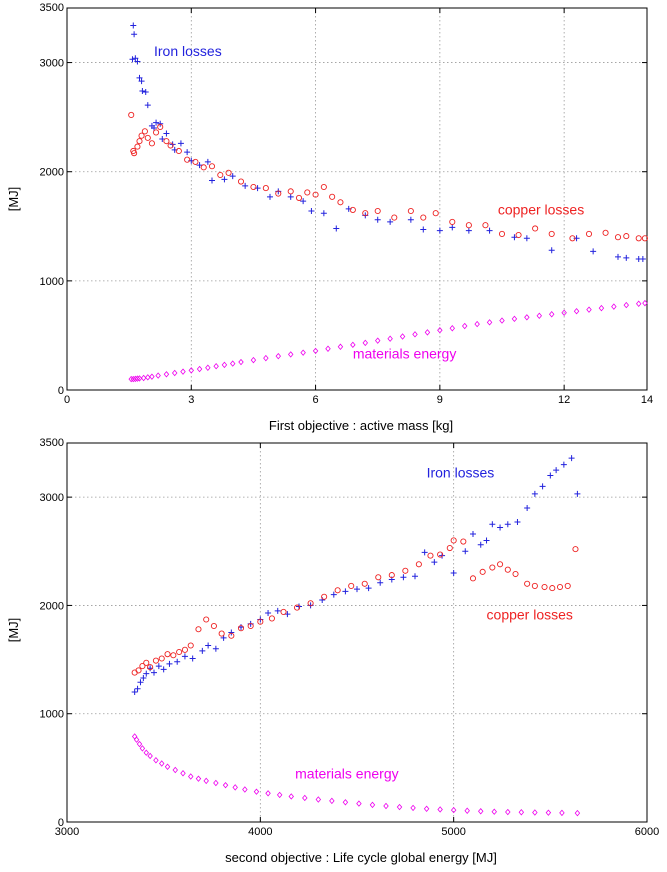 The width and height of the screenshot is (667, 872). I want to click on y-tick-label: 3500, so click(52, 8).